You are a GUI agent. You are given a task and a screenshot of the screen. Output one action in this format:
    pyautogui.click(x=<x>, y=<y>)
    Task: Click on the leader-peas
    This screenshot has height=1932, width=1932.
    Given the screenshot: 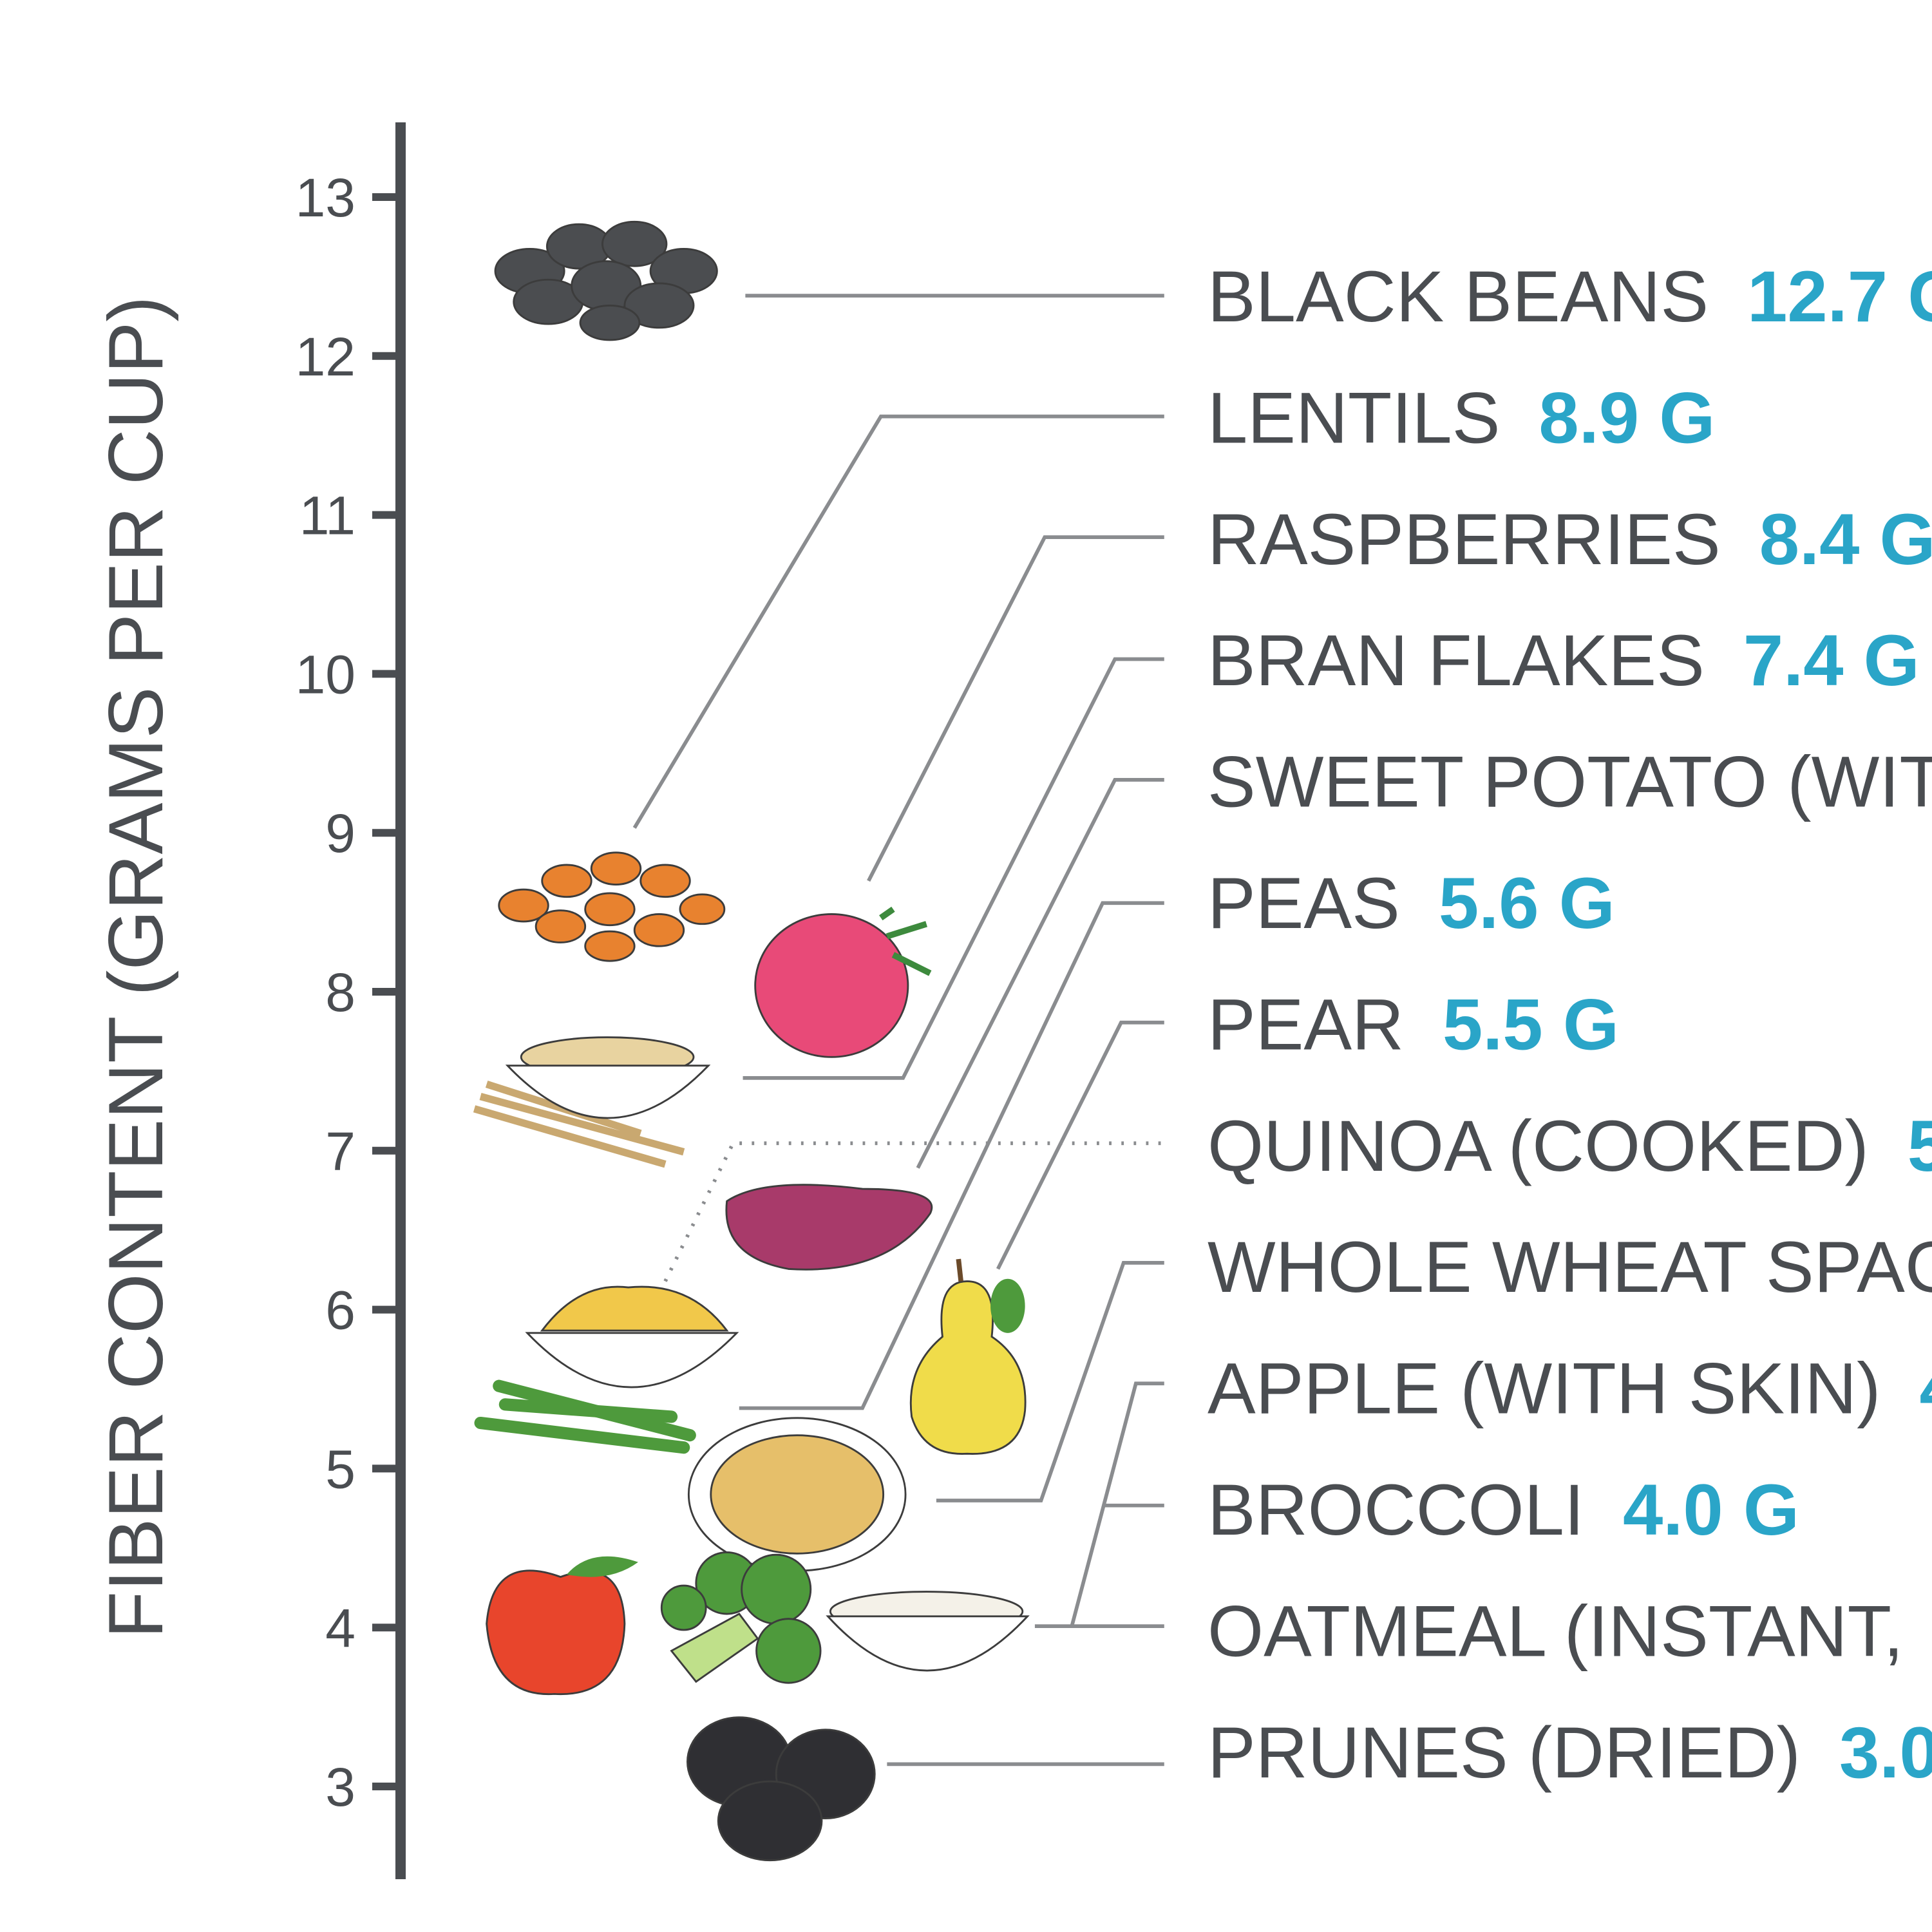 What is the action you would take?
    pyautogui.click(x=951, y=1156)
    